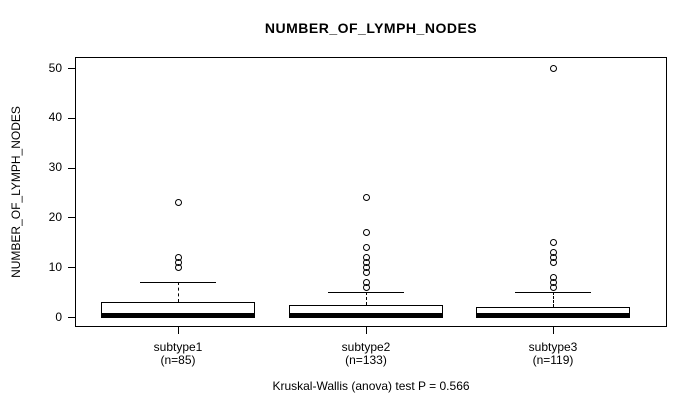  What do you see at coordinates (366, 360) in the screenshot?
I see `group-n-count: (n=133)` at bounding box center [366, 360].